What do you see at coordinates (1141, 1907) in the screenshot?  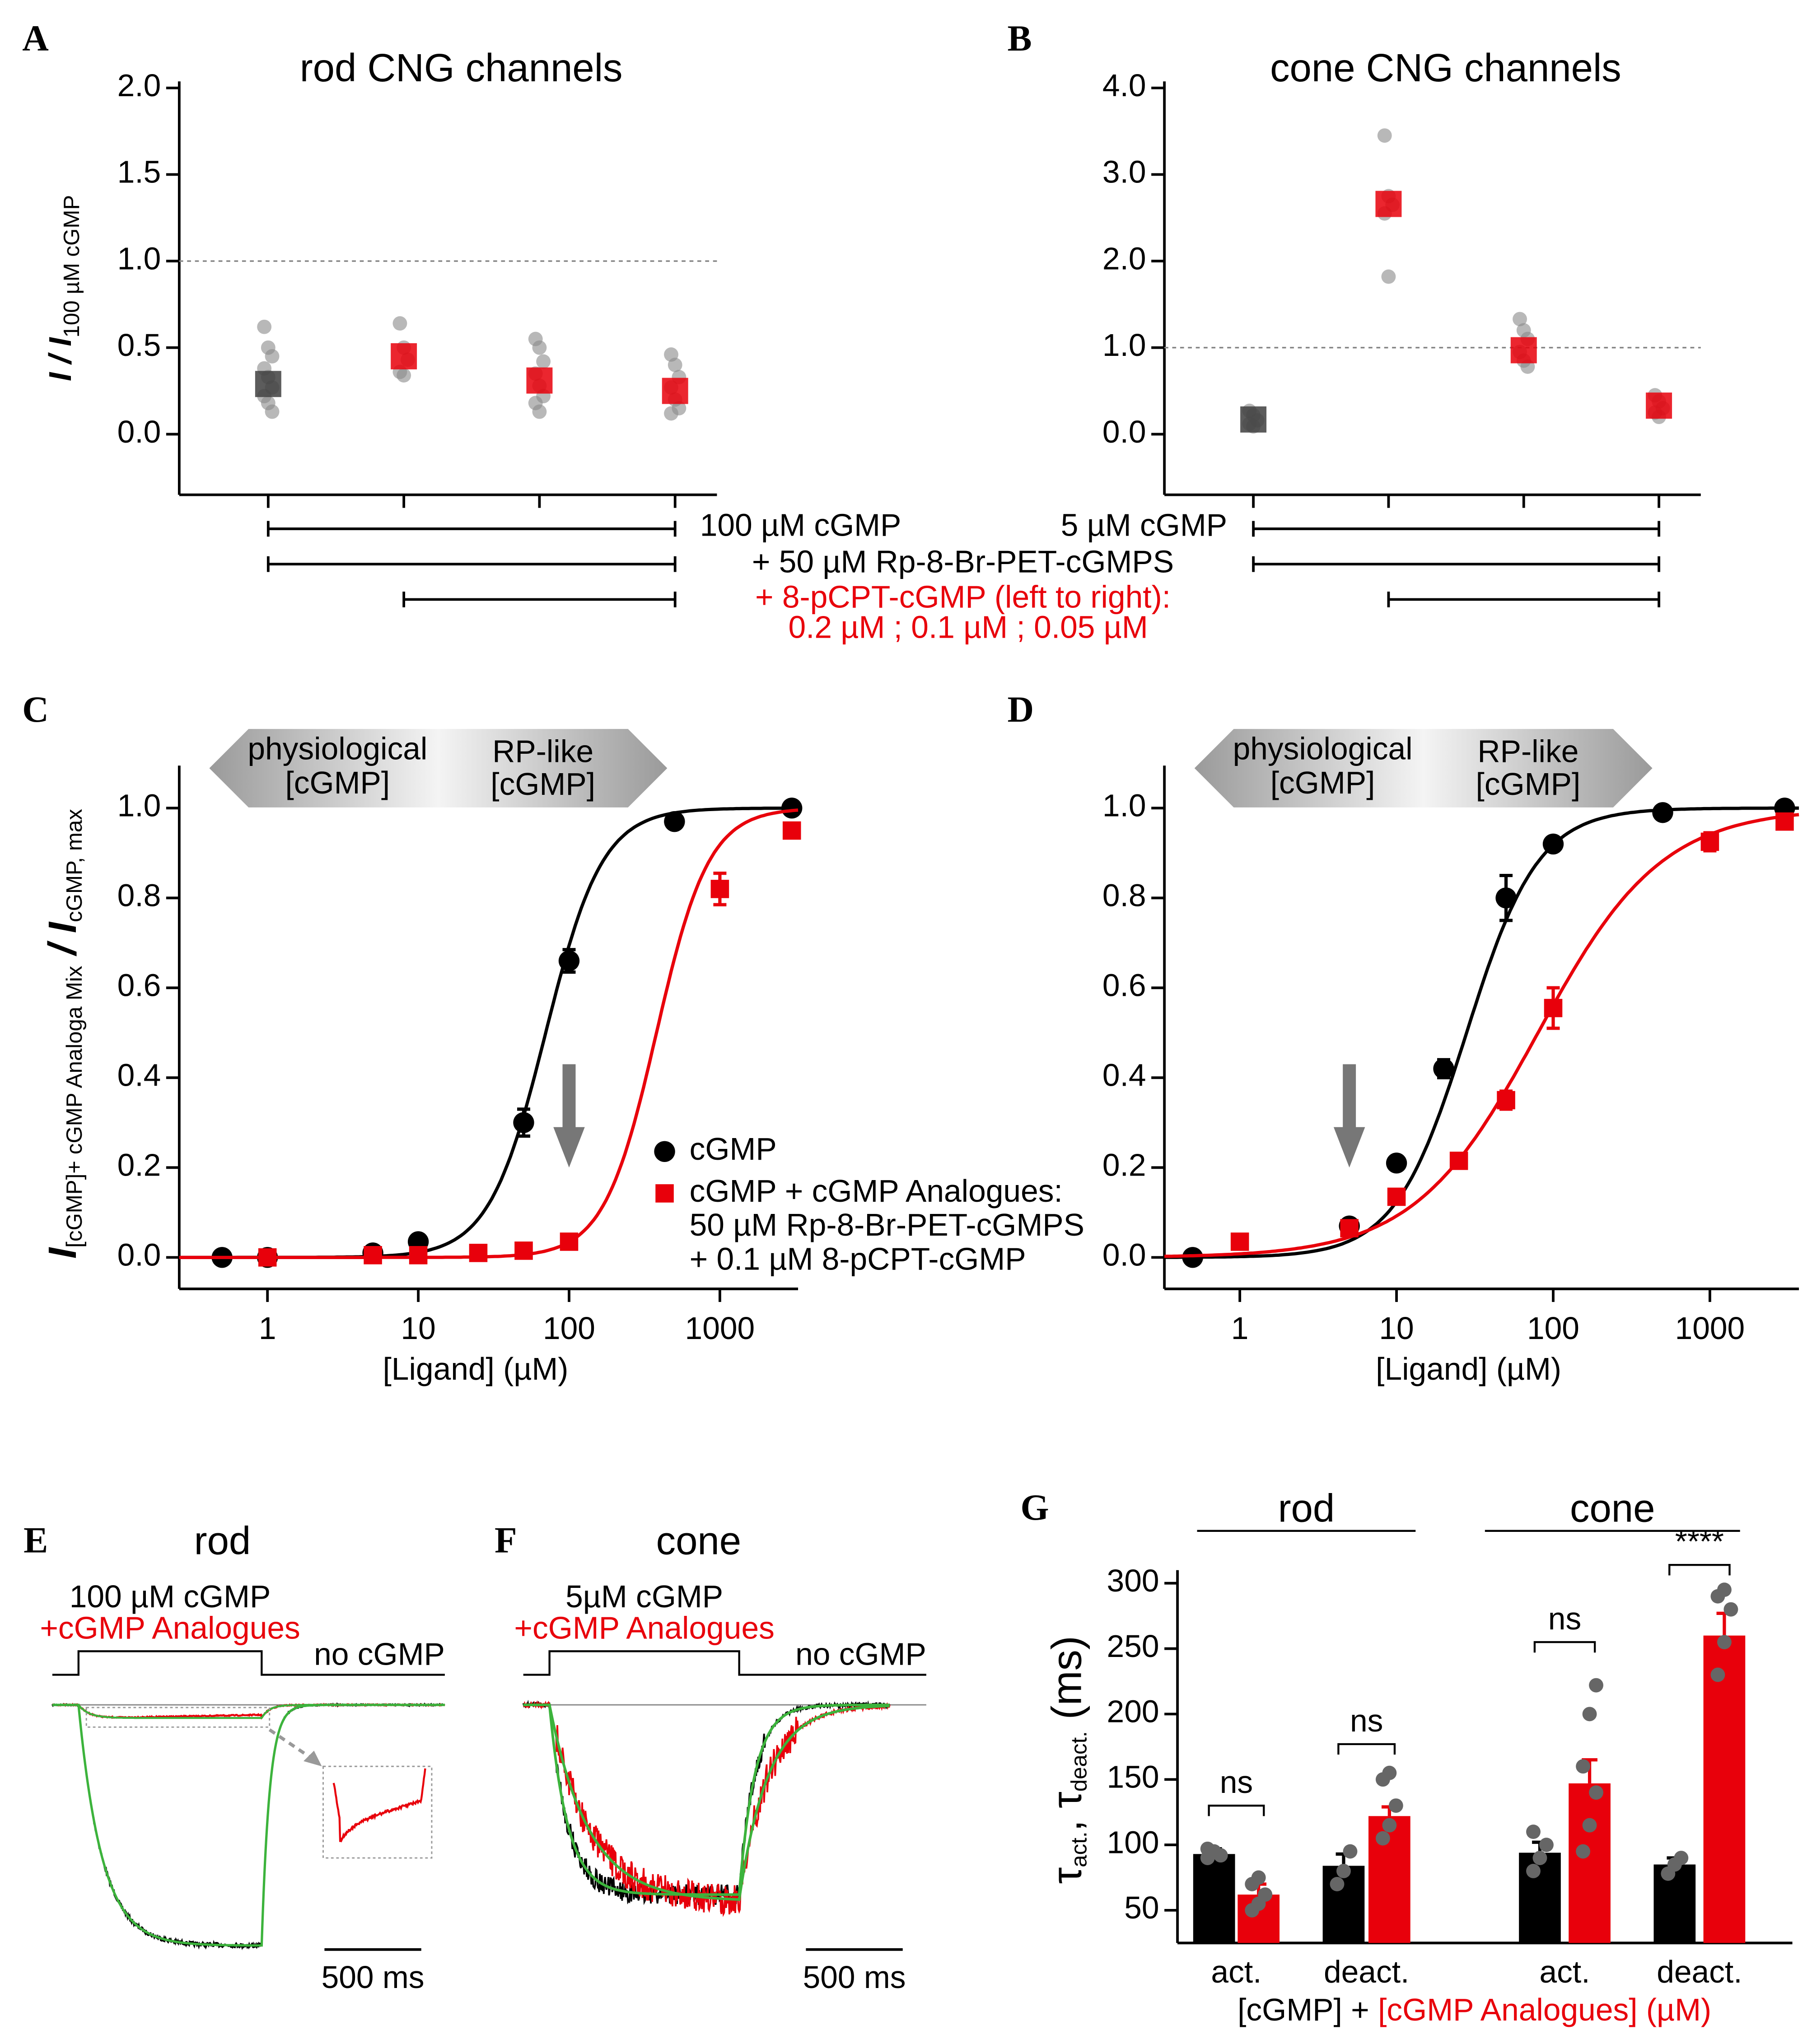 I see `y-tick-label: 50` at bounding box center [1141, 1907].